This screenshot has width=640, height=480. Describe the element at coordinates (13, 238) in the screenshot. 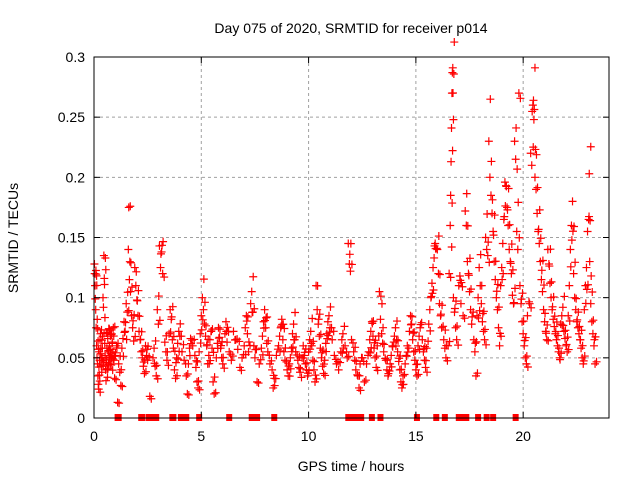

I see `y-axis-label: SRMTID / TECUs` at that location.